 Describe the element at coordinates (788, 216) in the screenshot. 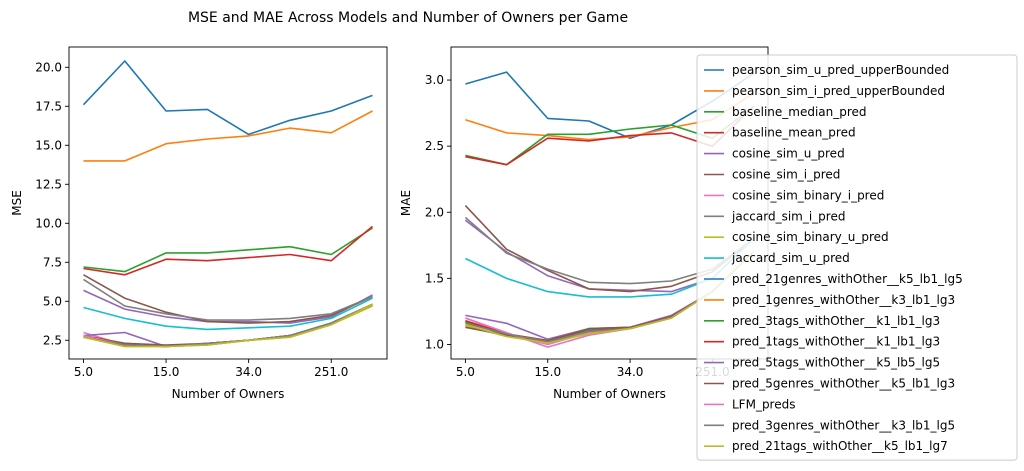

I see `legend-entry-label: jaccard_sim_i_pred` at that location.